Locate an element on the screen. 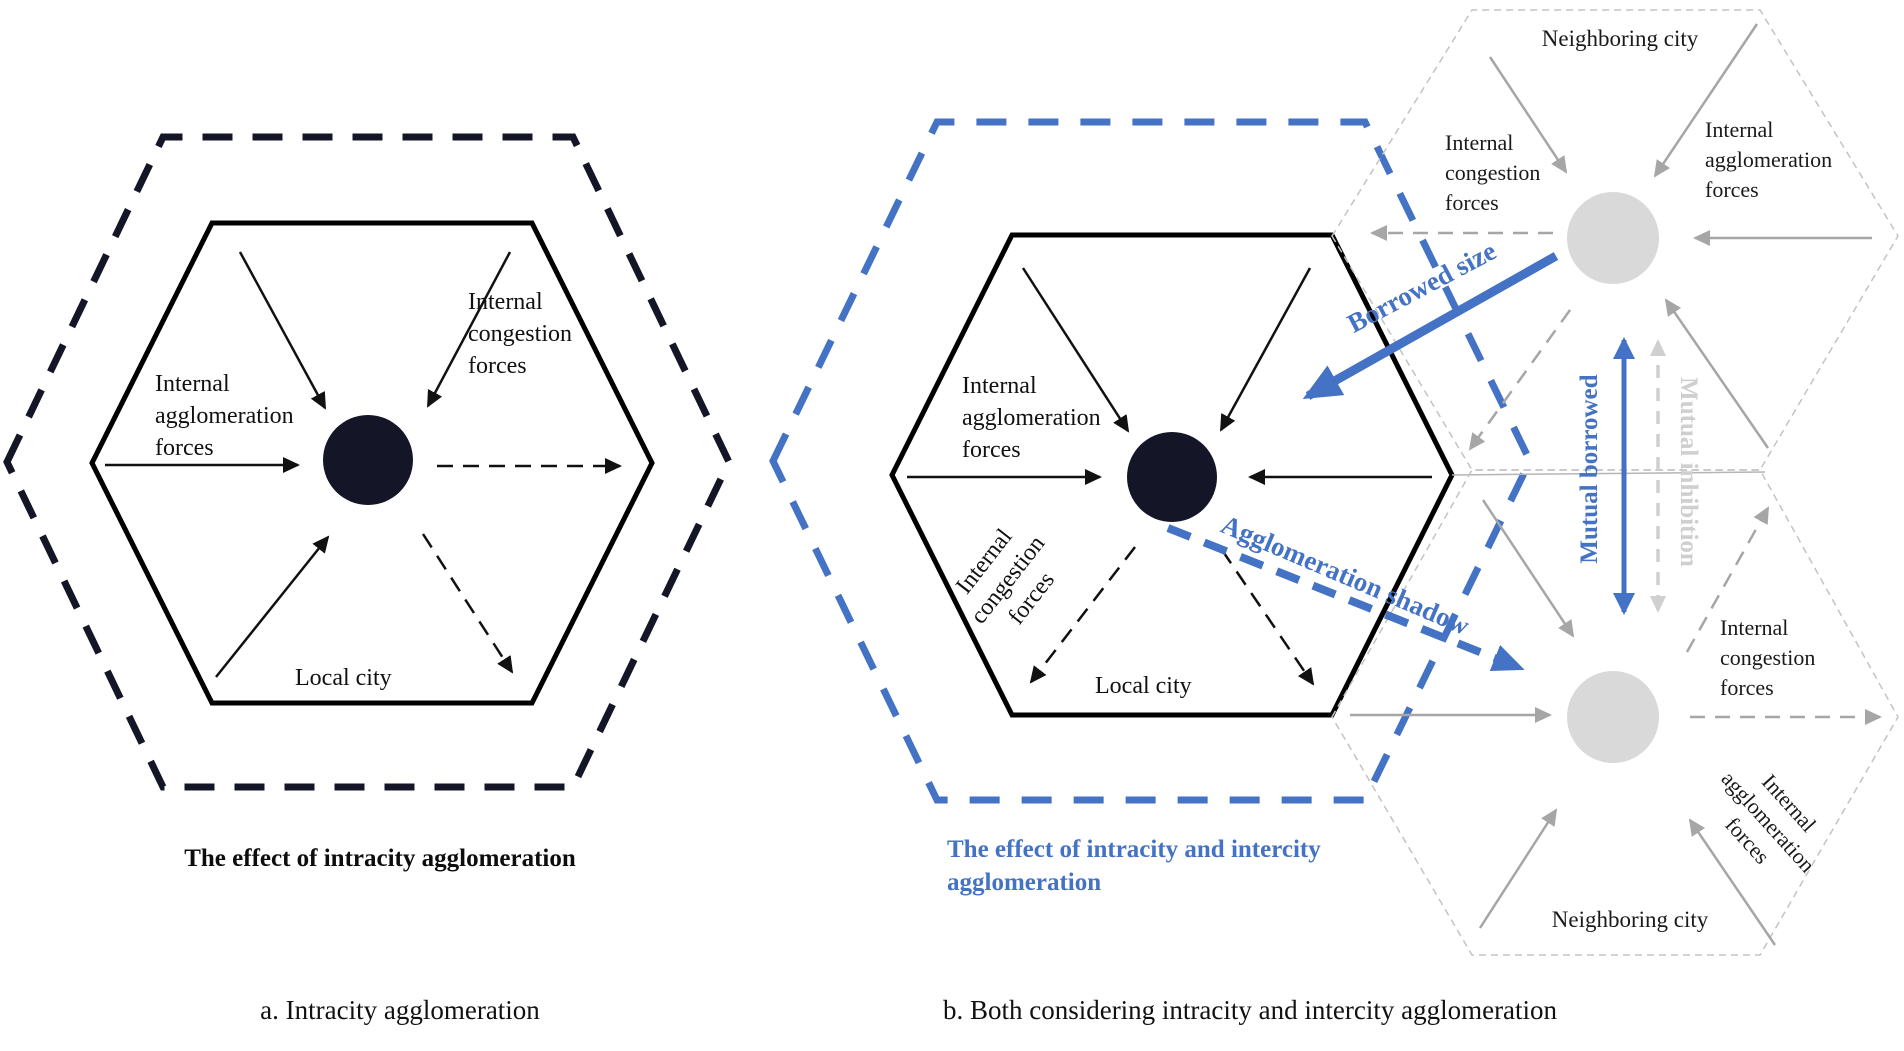 The width and height of the screenshot is (1904, 1051). mutual-borrowed-label: Mutual borrowed is located at coordinates (1589, 469).